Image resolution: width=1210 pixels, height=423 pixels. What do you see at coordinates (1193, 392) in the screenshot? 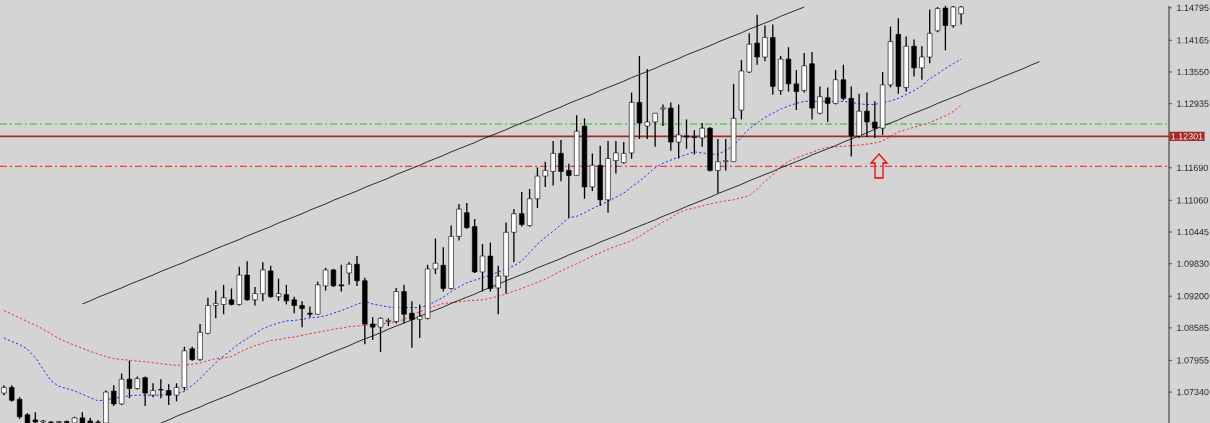
I see `y-tick-label: 1.07340` at bounding box center [1193, 392].